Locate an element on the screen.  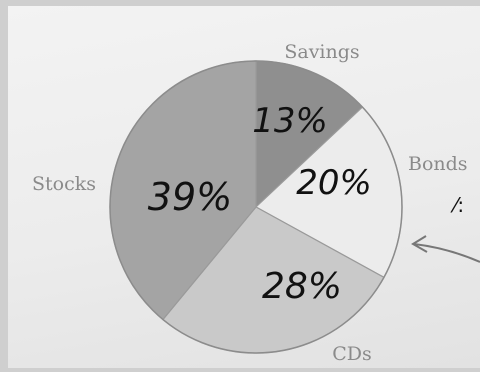
handwritten-mark: ⁄: is located at coordinates (457, 205).